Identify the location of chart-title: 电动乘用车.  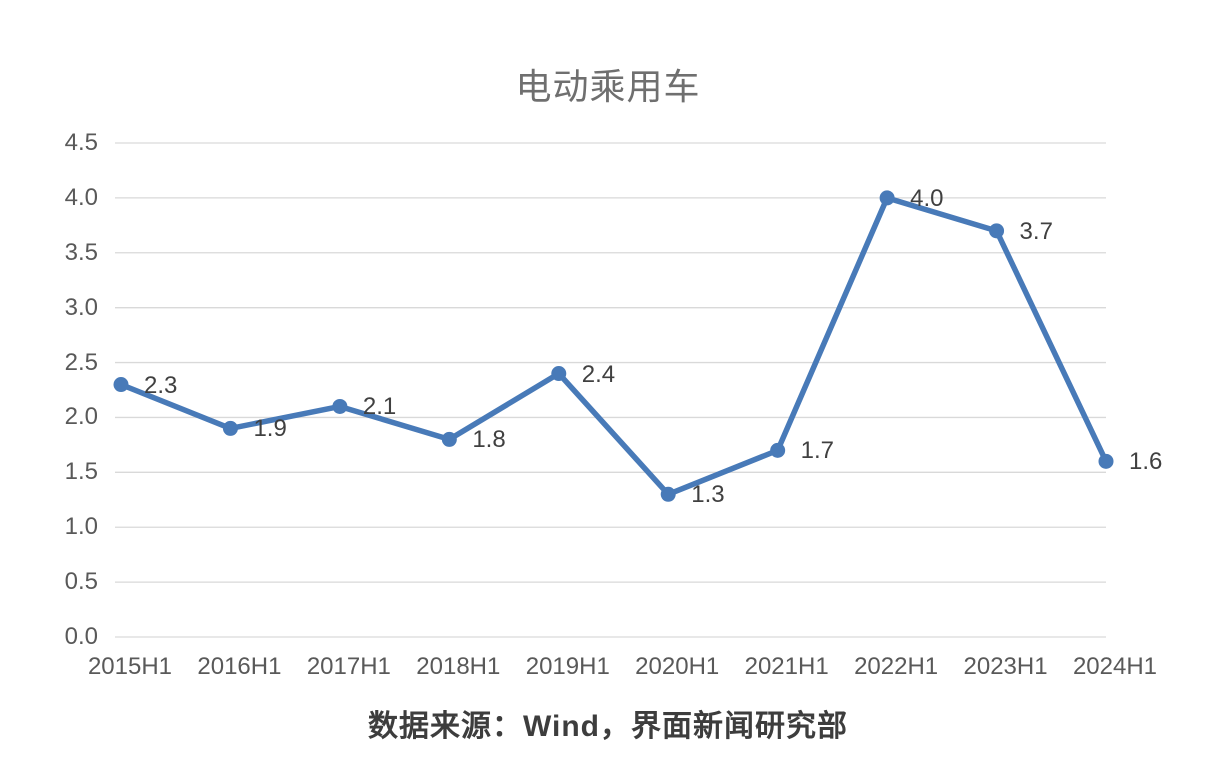
(608, 86).